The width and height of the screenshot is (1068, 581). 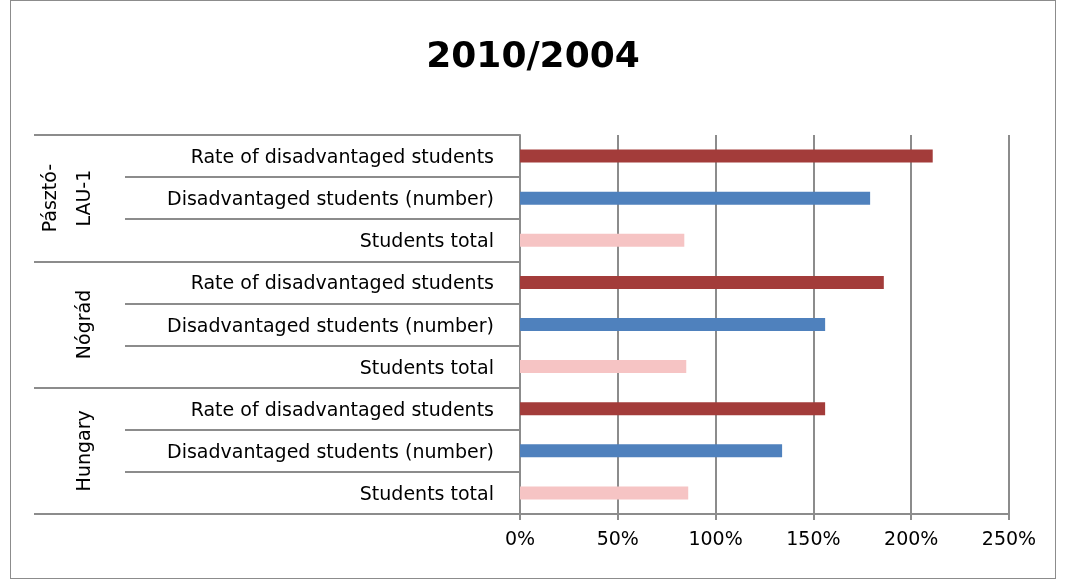 I want to click on text: Pásztó-LAU-1, so click(x=66, y=198).